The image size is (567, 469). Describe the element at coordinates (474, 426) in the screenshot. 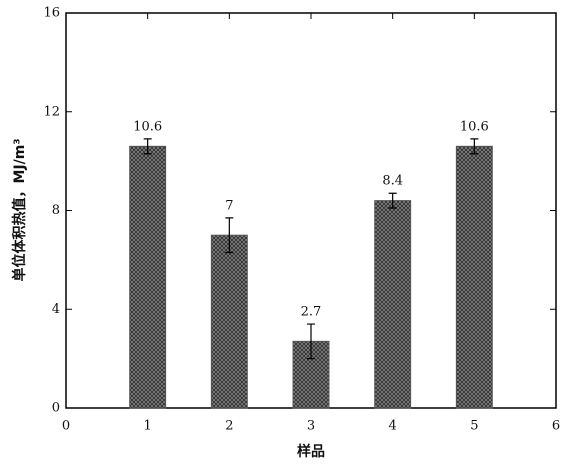

I see `x-tick-label: 5` at that location.